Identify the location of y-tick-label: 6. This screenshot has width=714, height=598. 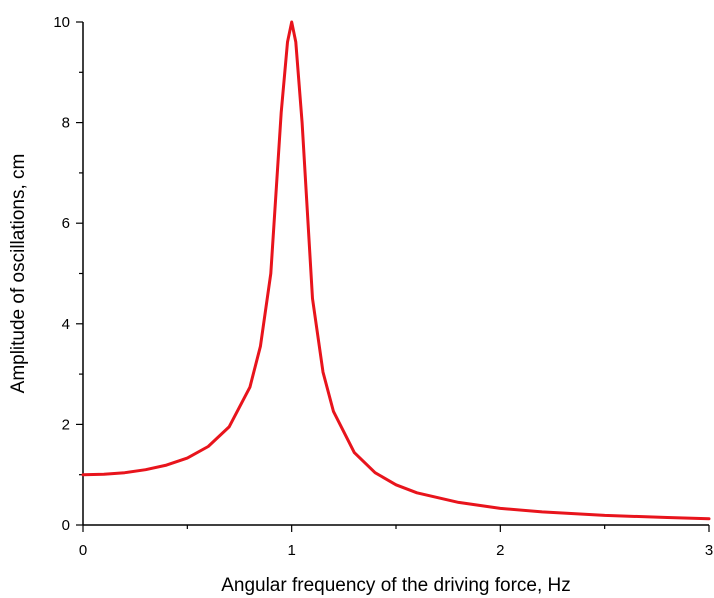
(66, 223).